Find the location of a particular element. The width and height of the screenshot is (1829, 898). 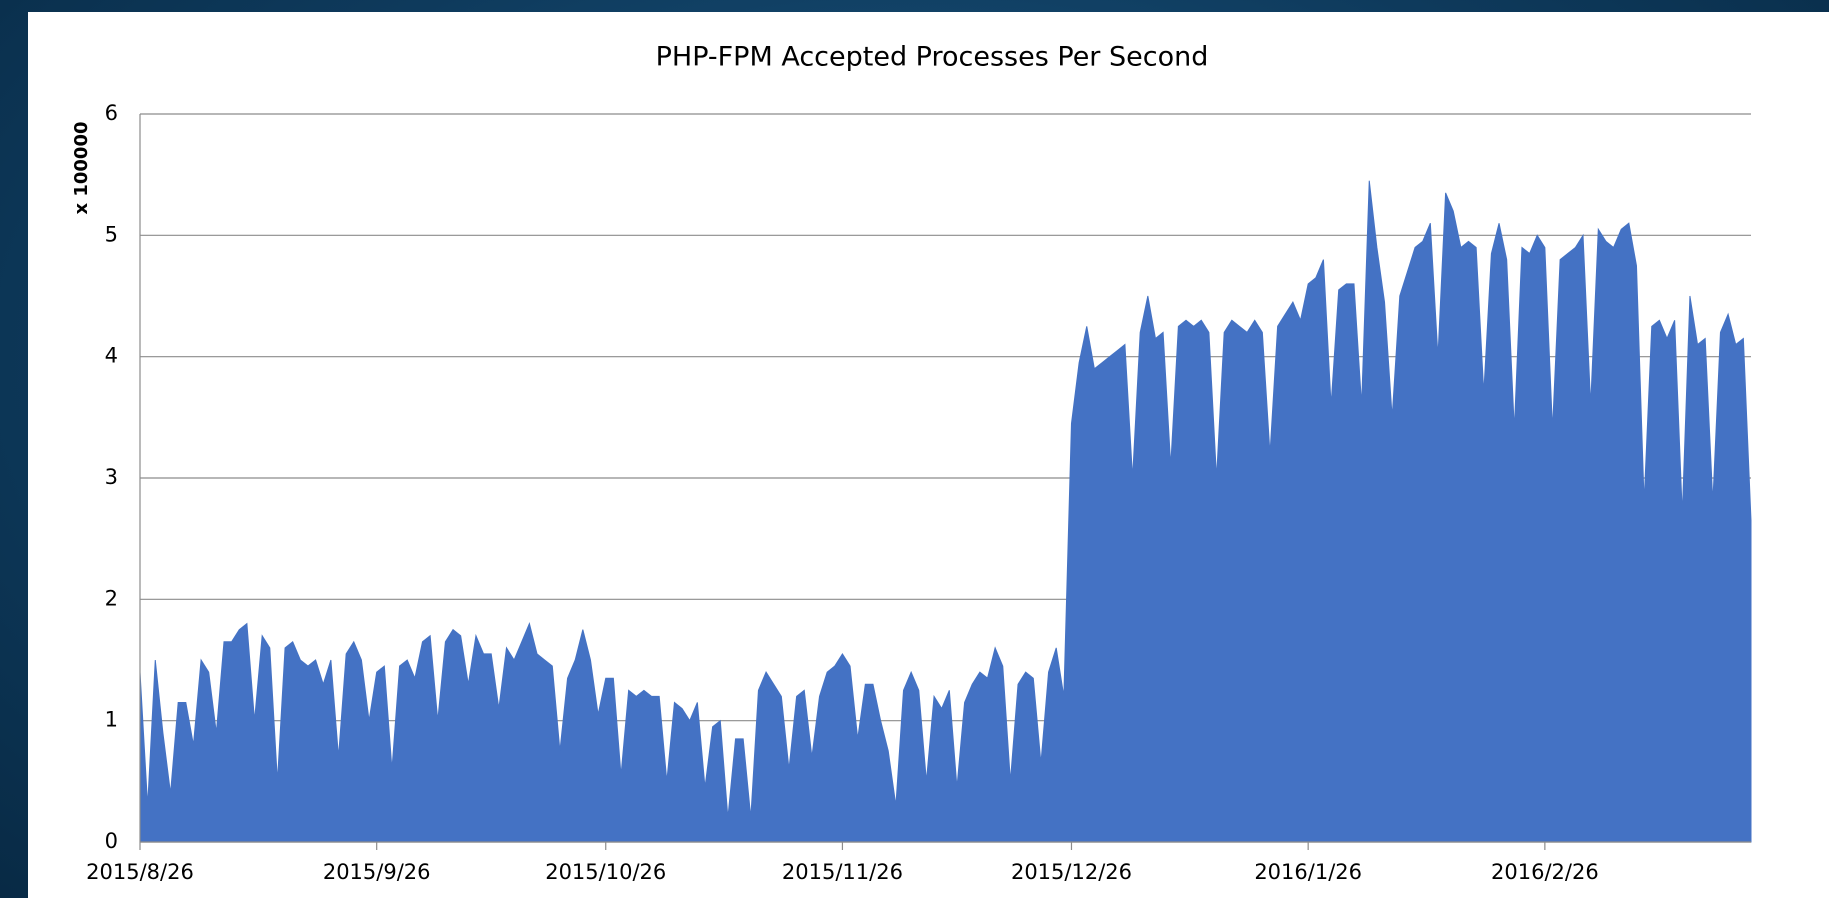

y-tick-label: 0 is located at coordinates (111, 841).